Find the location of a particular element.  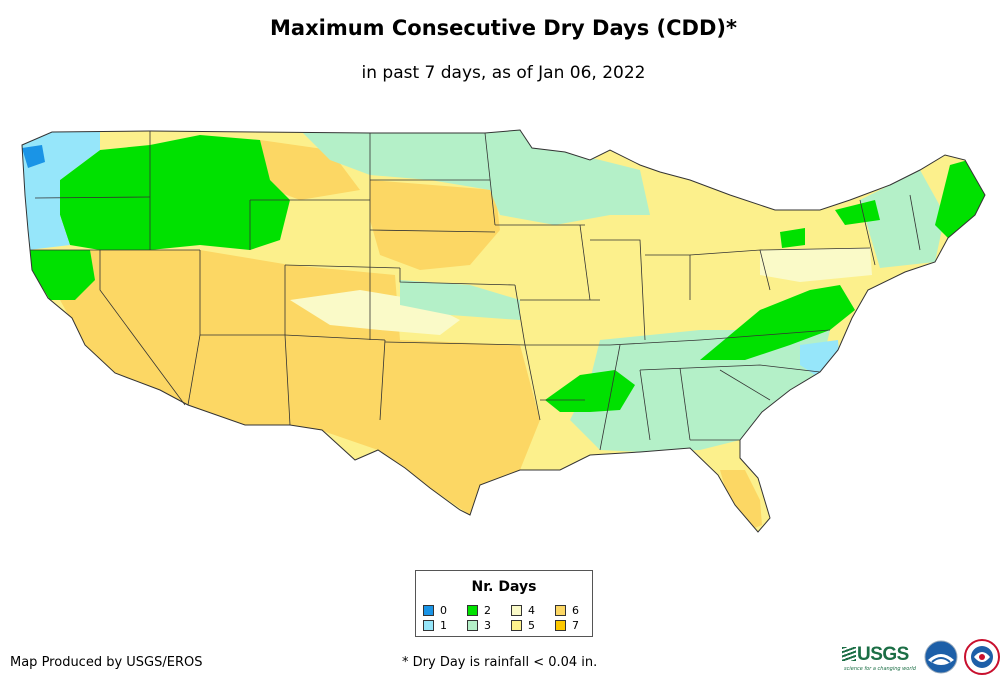

legend-item-4: 4 is located at coordinates (523, 610).